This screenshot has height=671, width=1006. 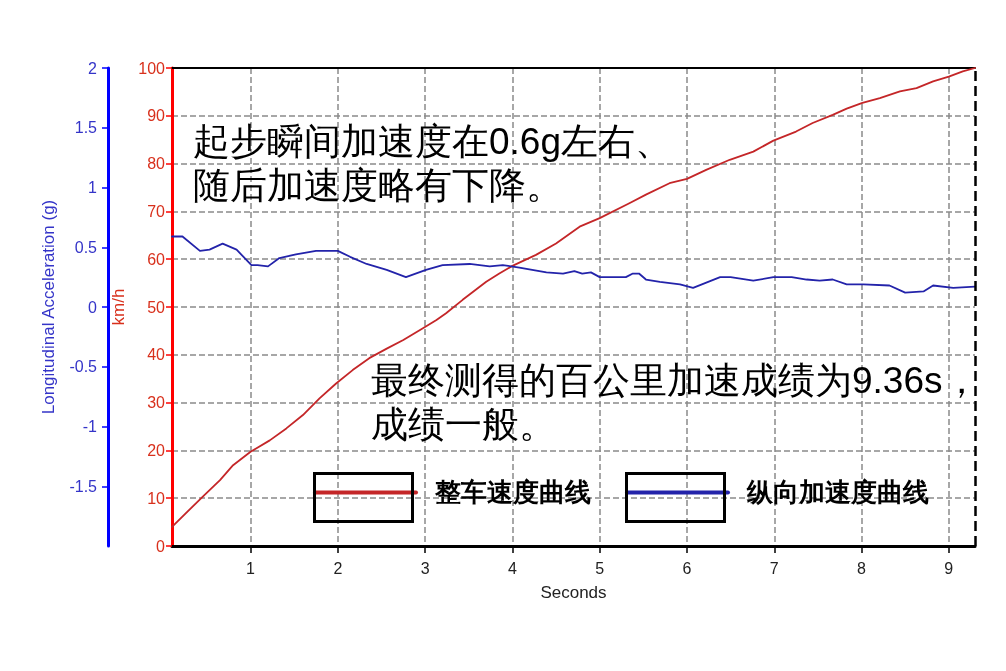 What do you see at coordinates (425, 568) in the screenshot?
I see `x-tick-label: 3` at bounding box center [425, 568].